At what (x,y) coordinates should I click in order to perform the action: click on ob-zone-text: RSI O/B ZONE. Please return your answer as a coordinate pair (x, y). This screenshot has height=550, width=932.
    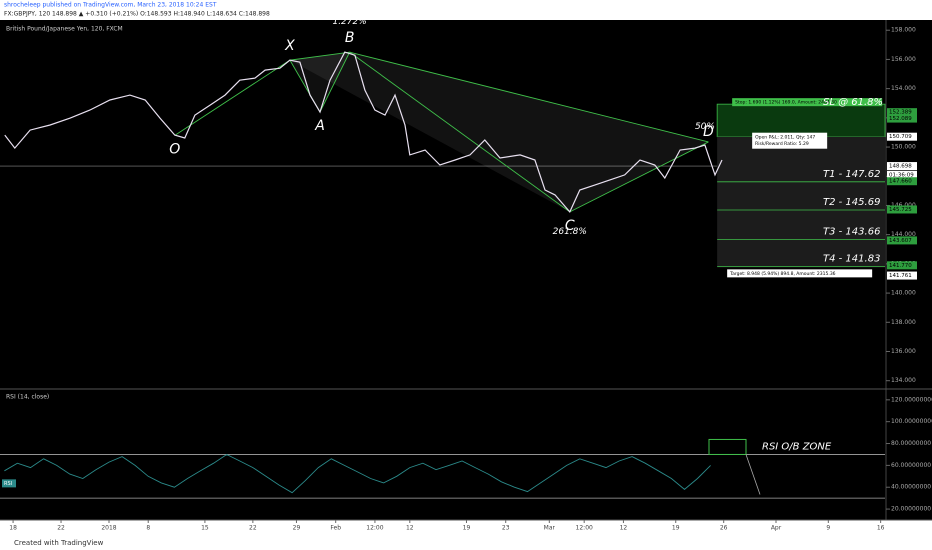
    Looking at the image, I should click on (797, 446).